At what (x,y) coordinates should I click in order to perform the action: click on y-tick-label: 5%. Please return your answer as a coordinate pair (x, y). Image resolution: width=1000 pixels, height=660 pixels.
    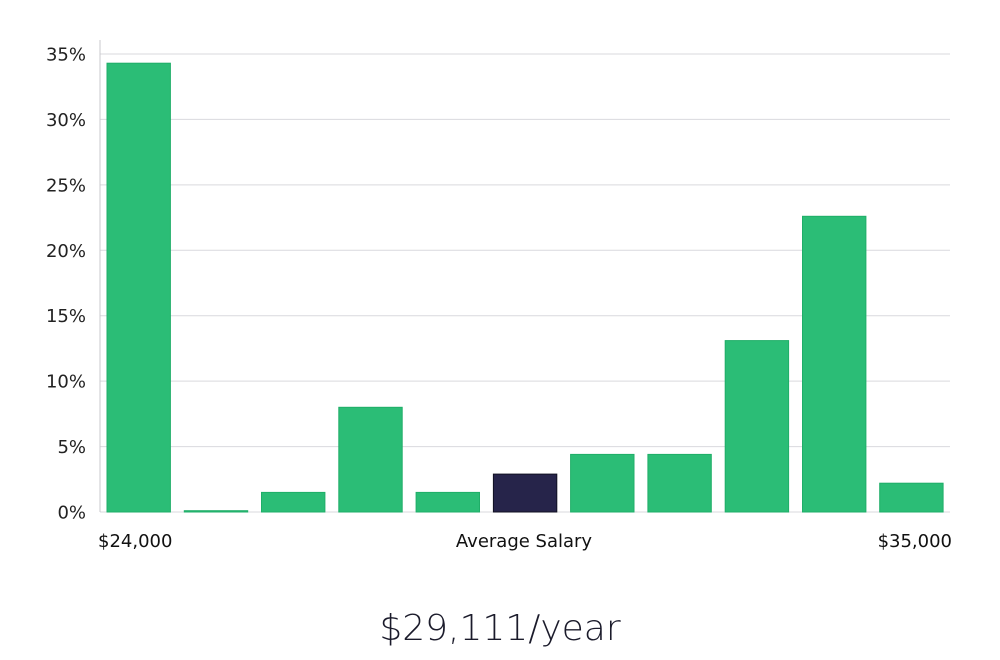
    Looking at the image, I should click on (71, 447).